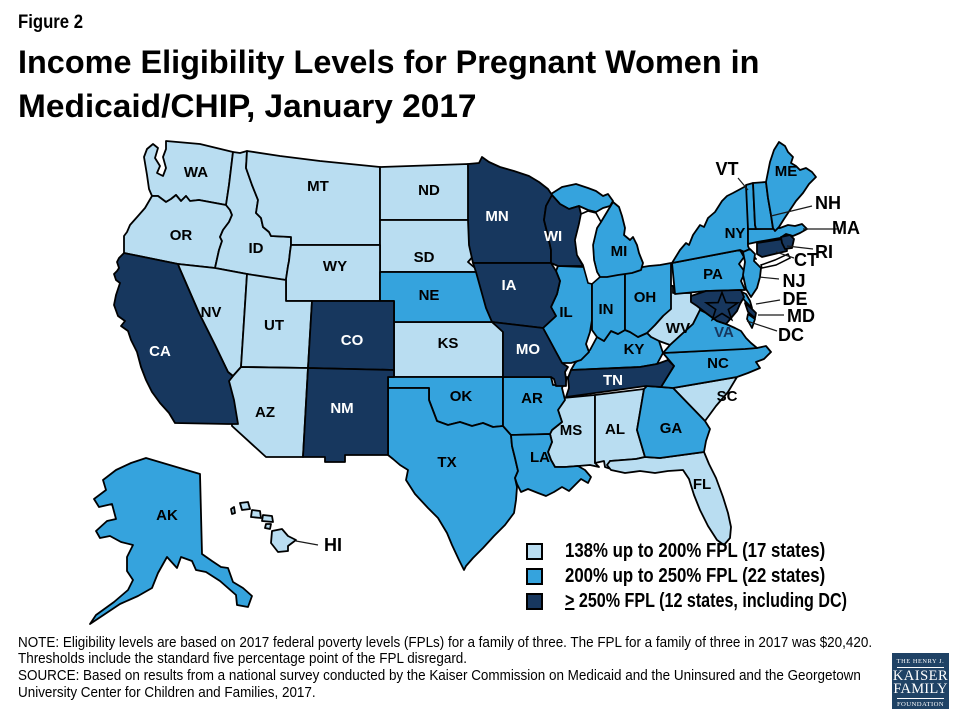 The image size is (960, 720). I want to click on svg-text: MA, so click(846, 228).